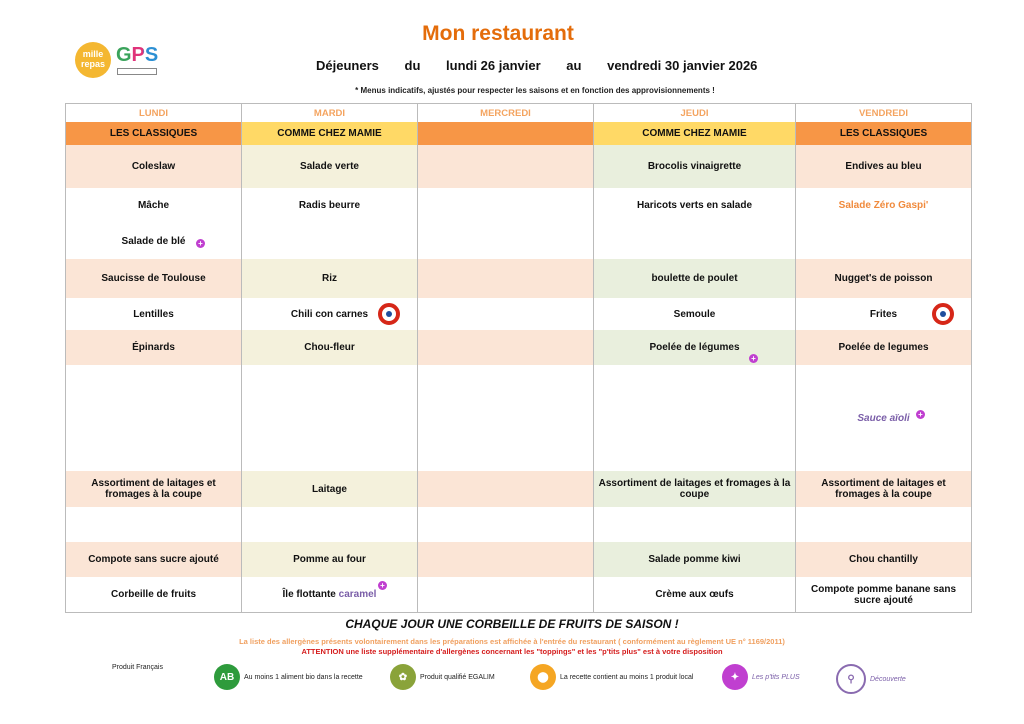 This screenshot has height=724, width=1024. Describe the element at coordinates (888, 679) in the screenshot. I see `legend-label: Découverte` at that location.